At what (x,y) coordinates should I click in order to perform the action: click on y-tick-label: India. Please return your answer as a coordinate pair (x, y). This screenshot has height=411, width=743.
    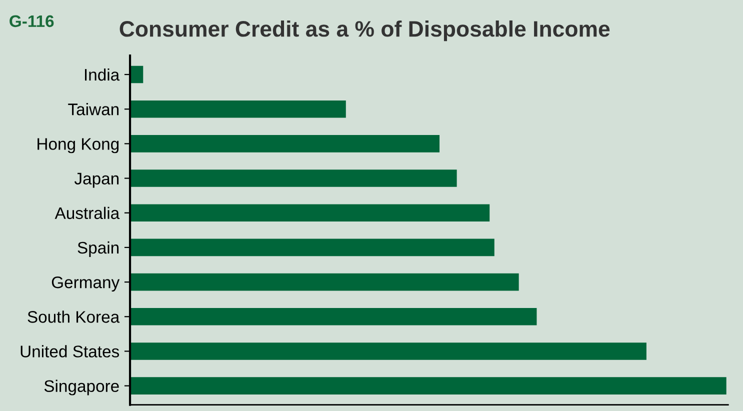
    Looking at the image, I should click on (102, 74).